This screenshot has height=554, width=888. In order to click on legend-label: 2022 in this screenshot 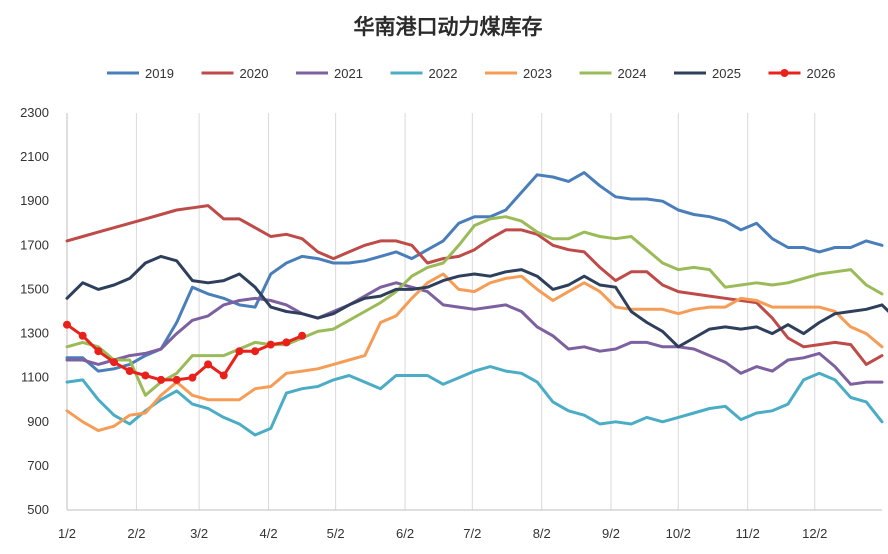, I will do `click(443, 73)`.